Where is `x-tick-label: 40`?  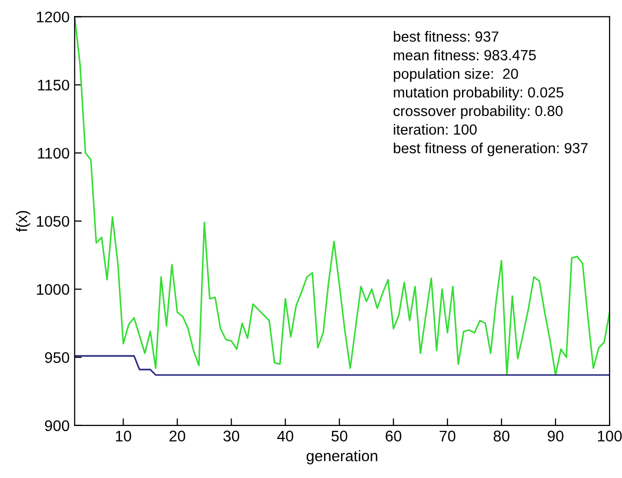
x-tick-label: 40 is located at coordinates (285, 436).